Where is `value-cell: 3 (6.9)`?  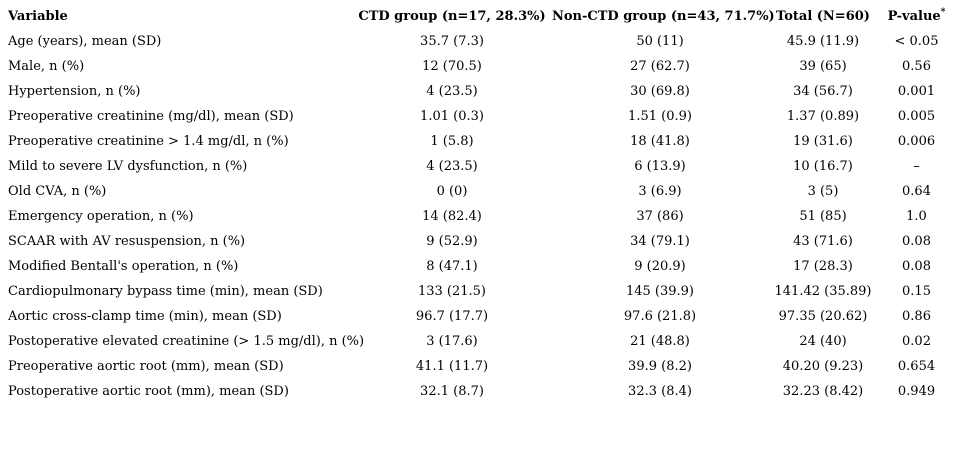
value-cell: 3 (6.9) is located at coordinates (660, 191).